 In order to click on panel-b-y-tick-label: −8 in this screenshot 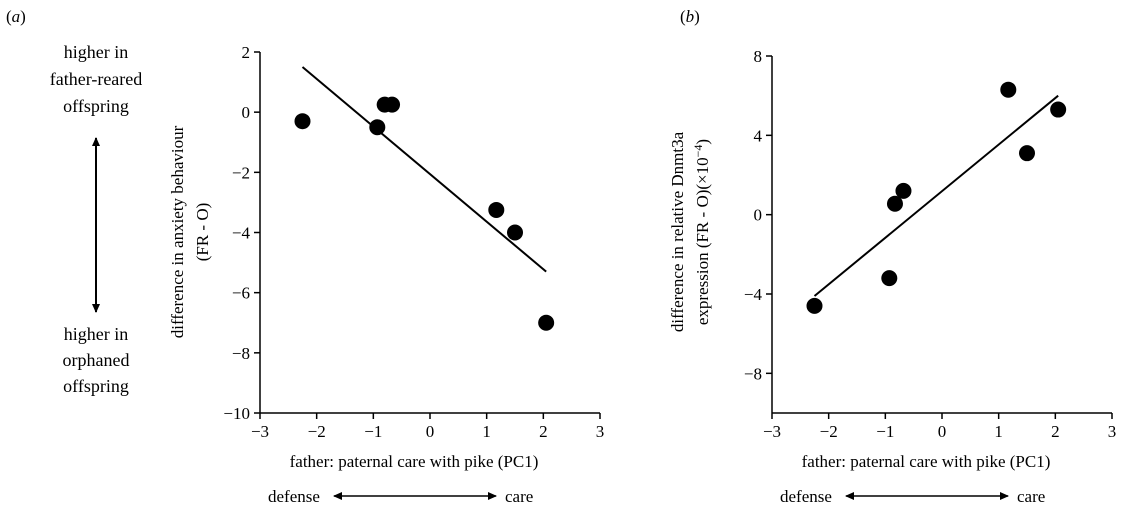, I will do `click(753, 373)`.